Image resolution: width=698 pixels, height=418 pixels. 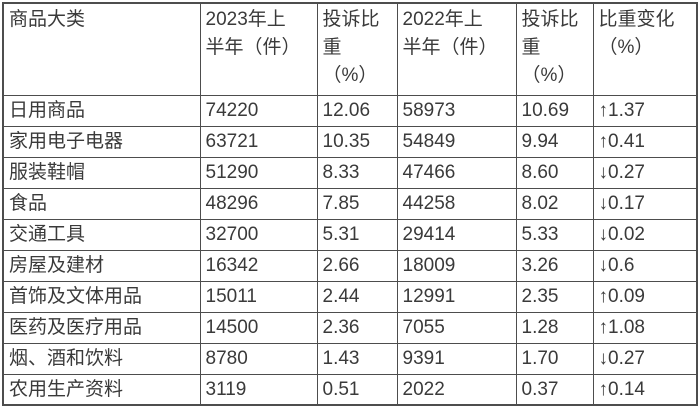 I want to click on cell-h1_2023: 8780, so click(x=258, y=358).